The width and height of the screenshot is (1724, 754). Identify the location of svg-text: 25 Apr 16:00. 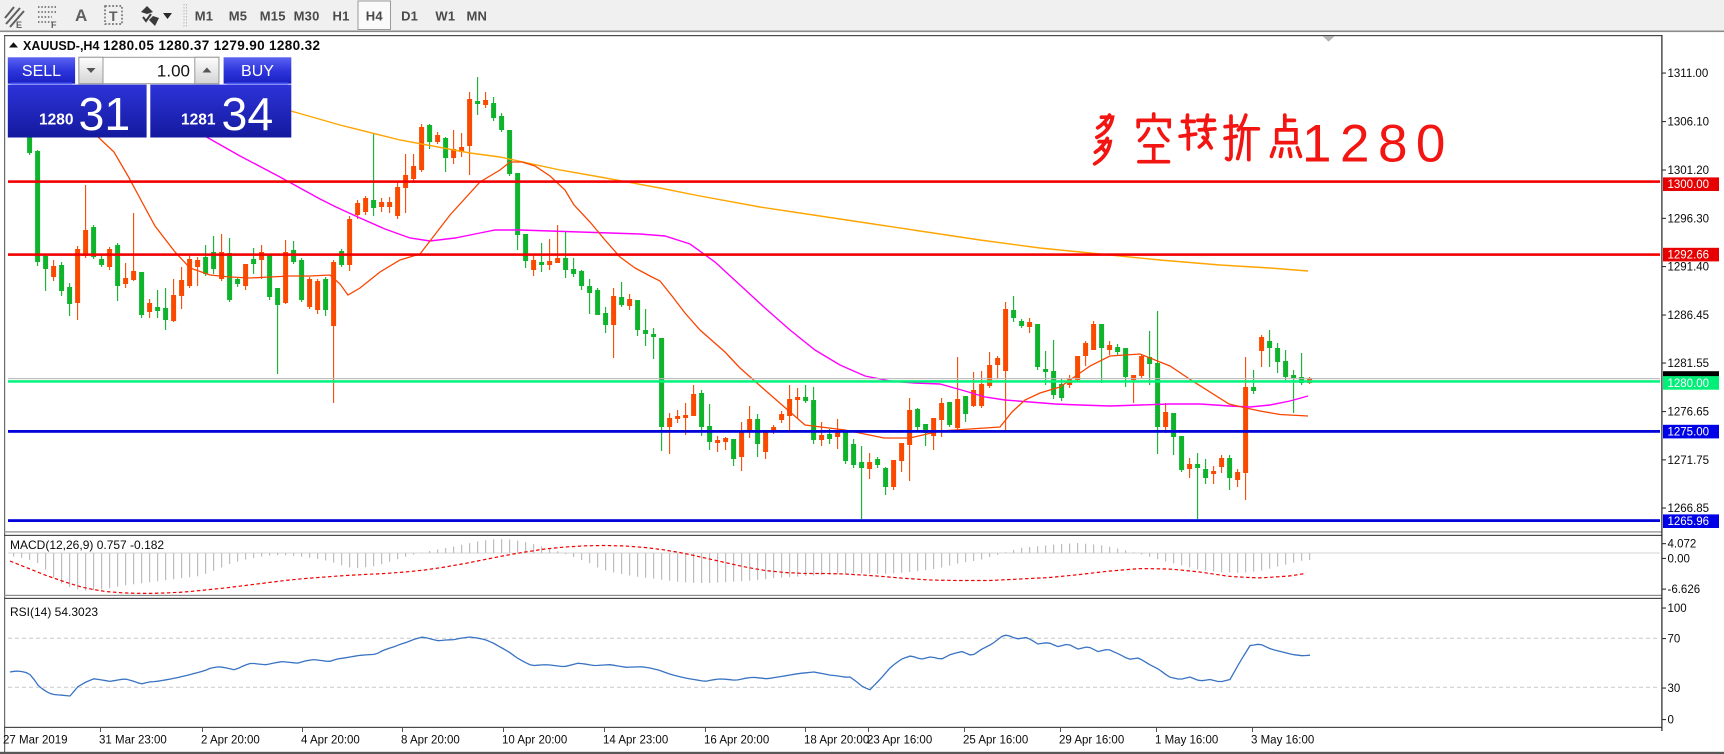
(995, 741).